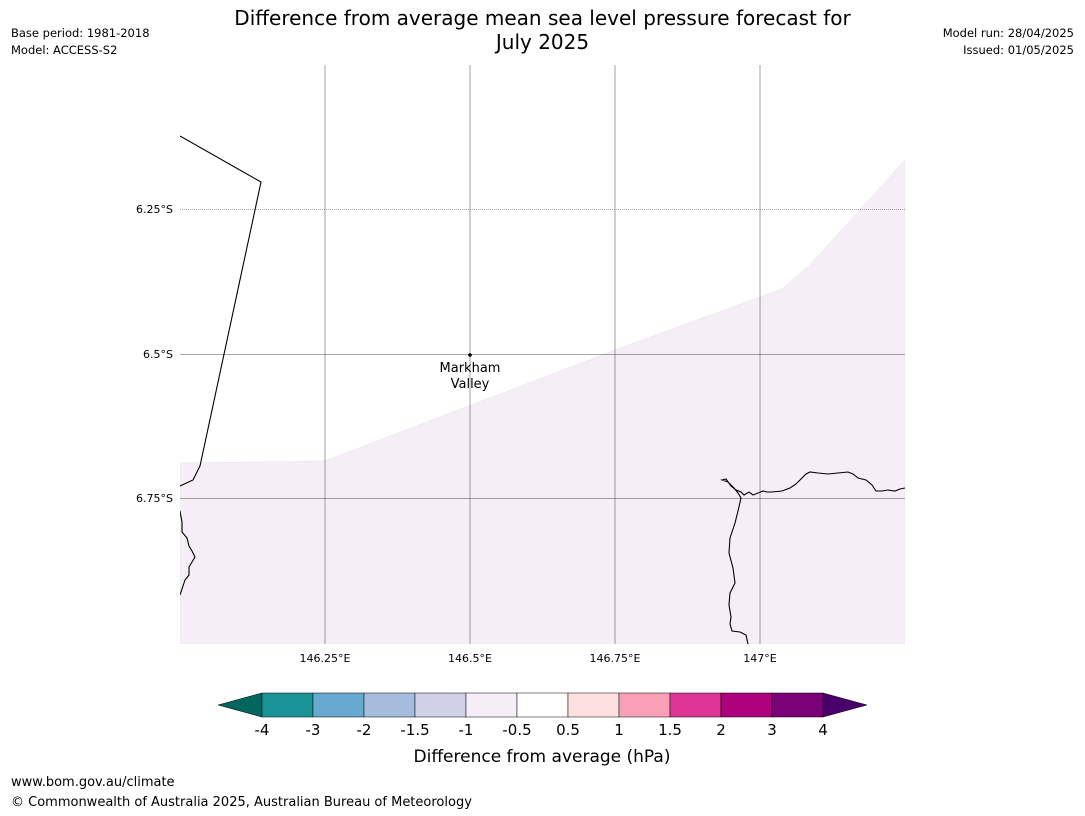  What do you see at coordinates (1008, 33) in the screenshot?
I see `model-run: Model run: 28/04/2025` at bounding box center [1008, 33].